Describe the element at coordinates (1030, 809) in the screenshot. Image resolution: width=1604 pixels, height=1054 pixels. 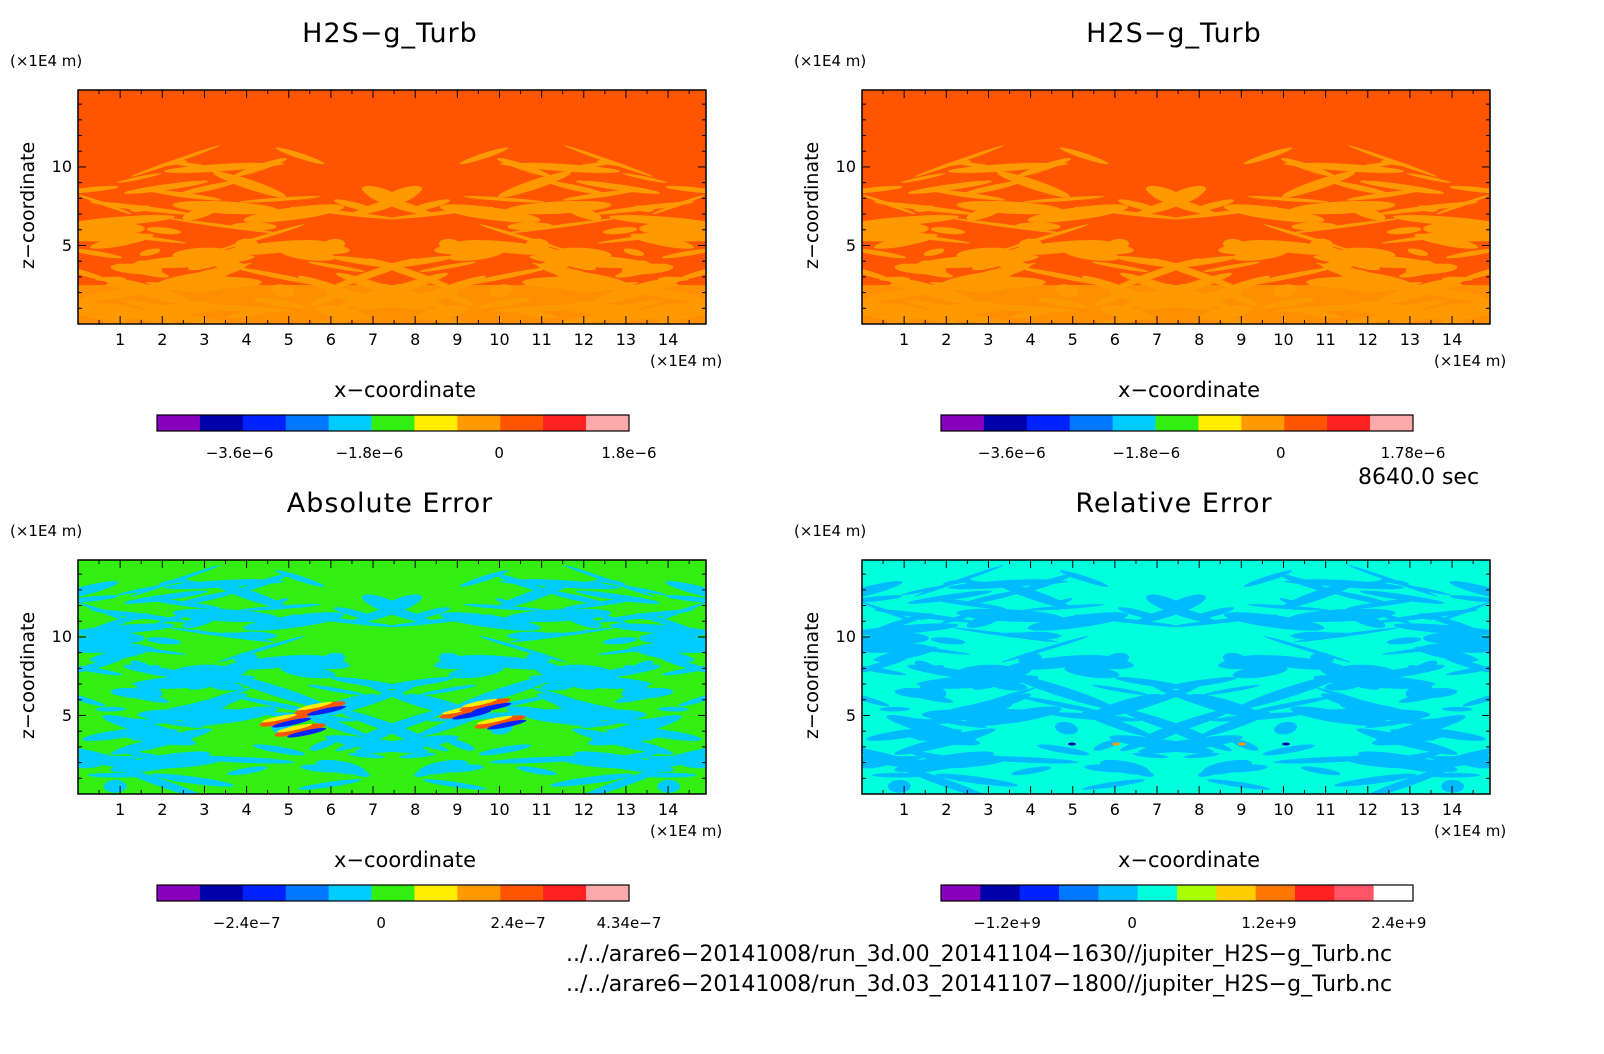
I see `x-tick-label: 4` at that location.